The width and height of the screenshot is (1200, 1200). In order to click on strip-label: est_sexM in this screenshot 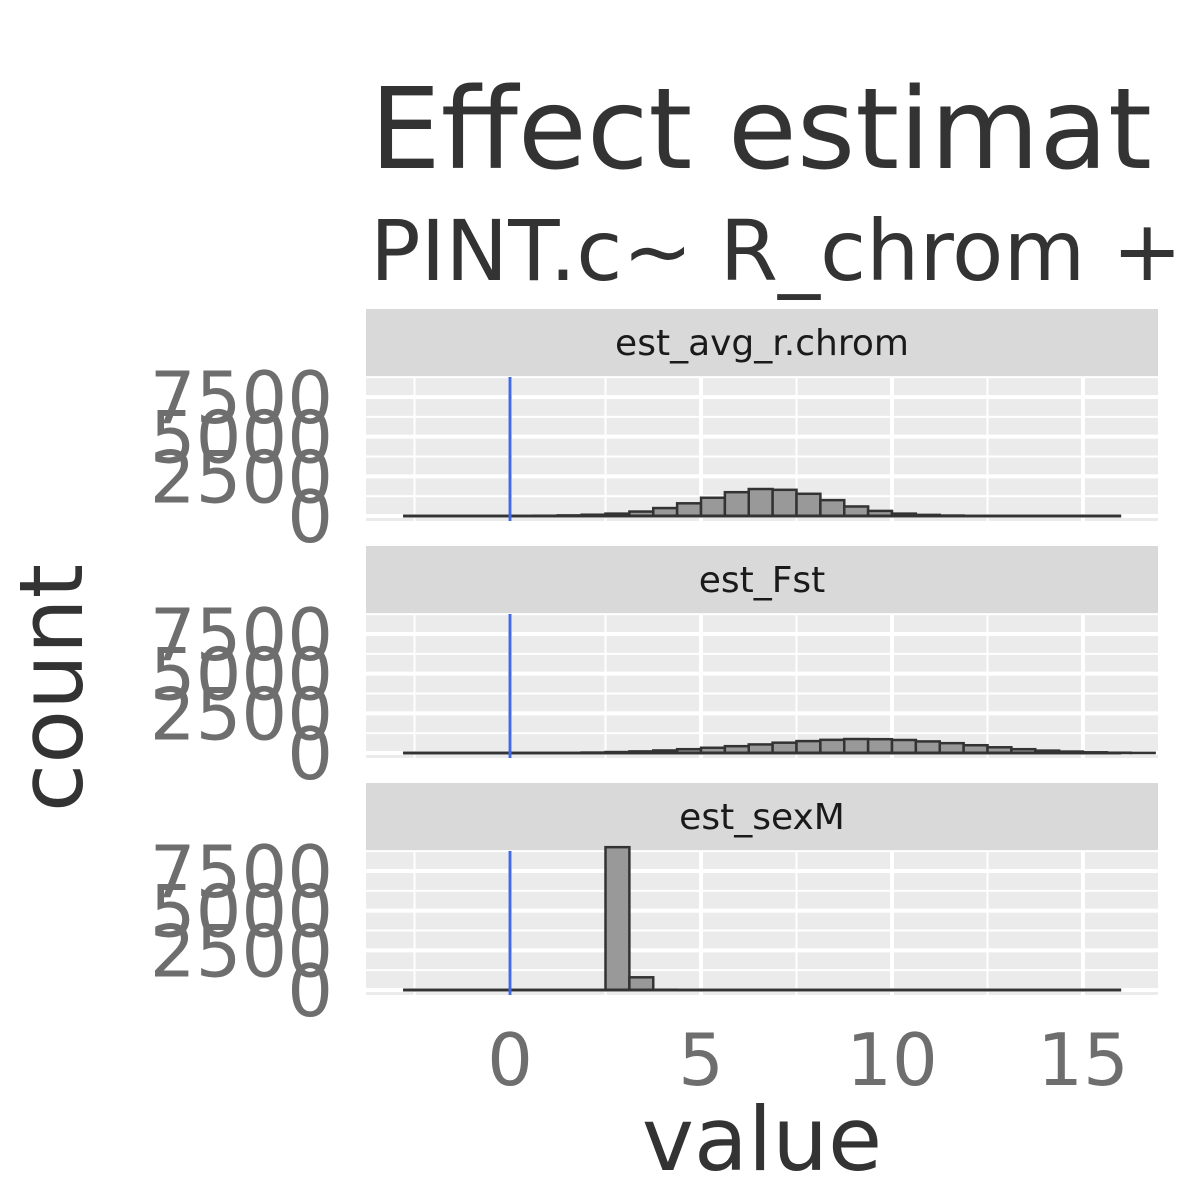, I will do `click(762, 817)`.